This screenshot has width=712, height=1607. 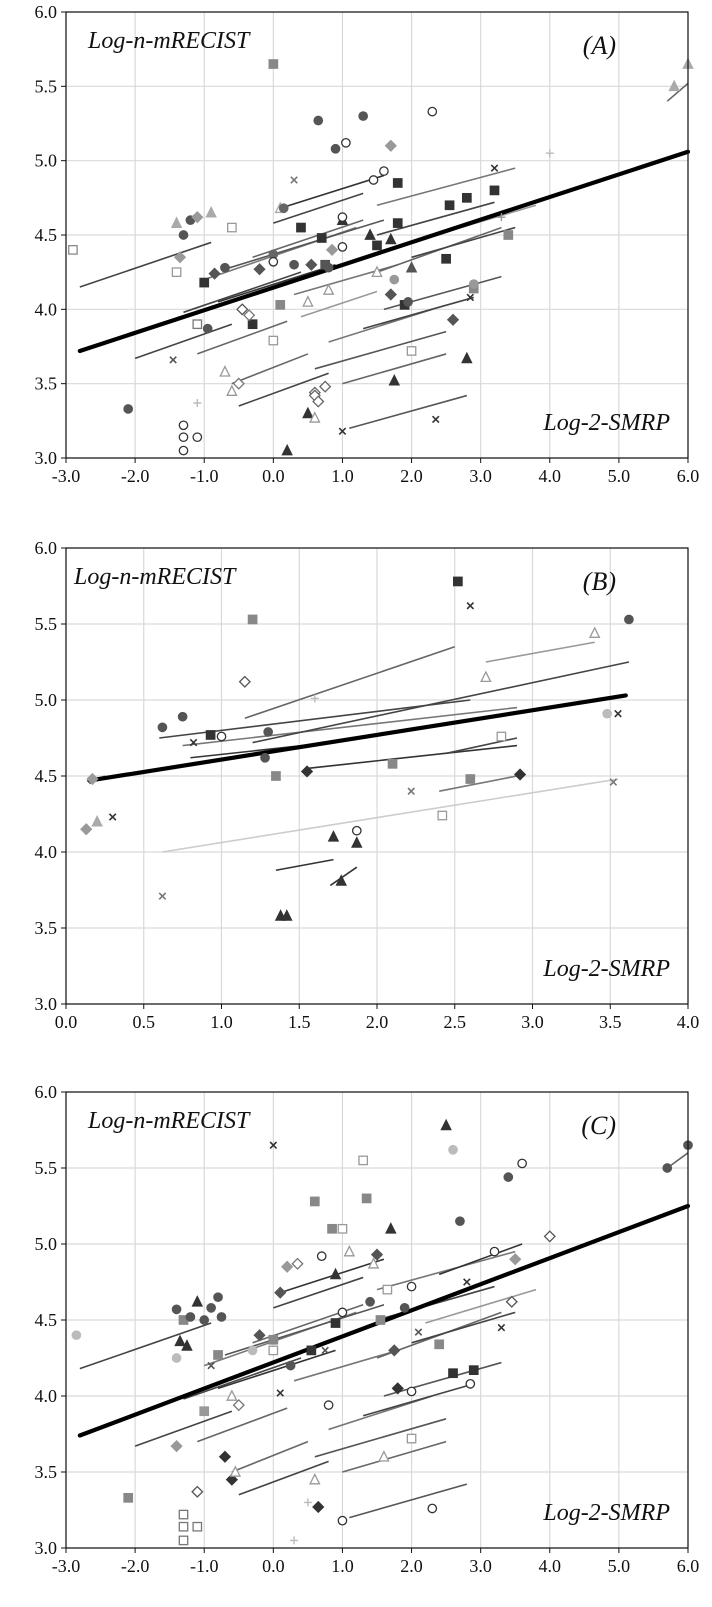 What do you see at coordinates (169, 41) in the screenshot?
I see `y-axis-label: Log-n-mRECIST` at bounding box center [169, 41].